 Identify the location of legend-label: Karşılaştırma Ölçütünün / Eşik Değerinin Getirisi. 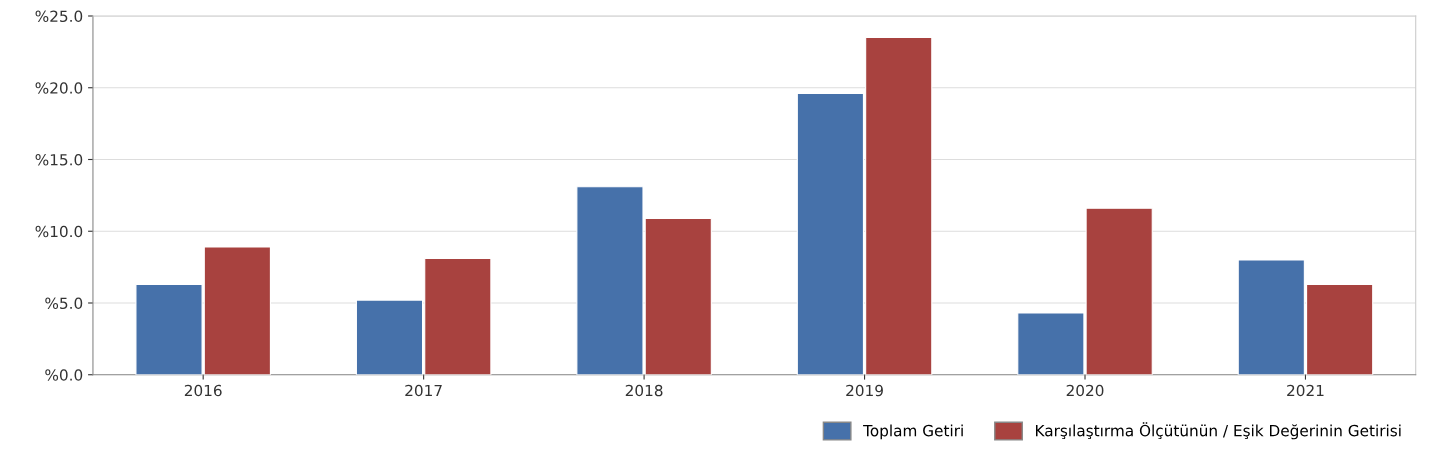
(1218, 431).